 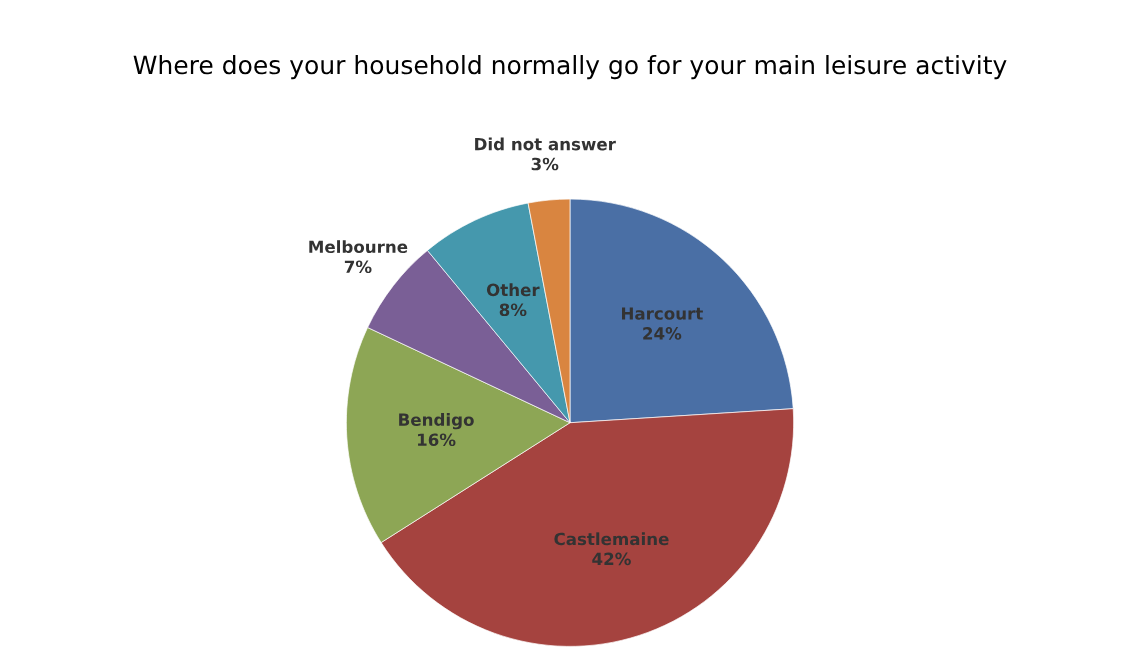 What do you see at coordinates (611, 539) in the screenshot?
I see `slice-label: Castlemaine` at bounding box center [611, 539].